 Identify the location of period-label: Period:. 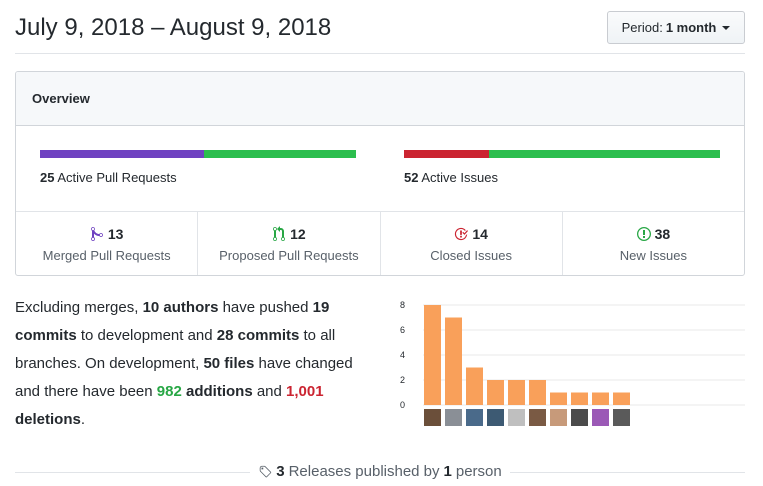
(642, 27).